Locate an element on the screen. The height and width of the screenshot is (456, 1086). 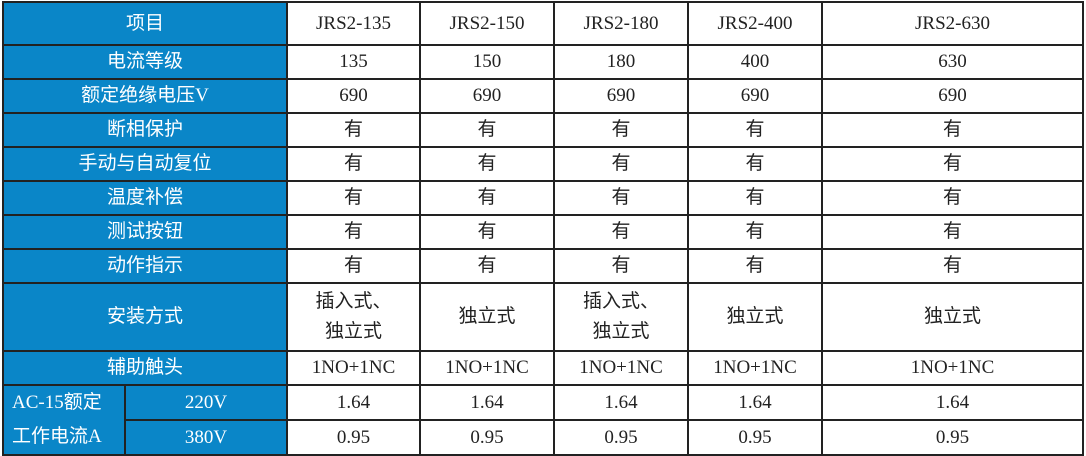
table-row: 电流等级 135 150 180 400 630 is located at coordinates (543, 62).